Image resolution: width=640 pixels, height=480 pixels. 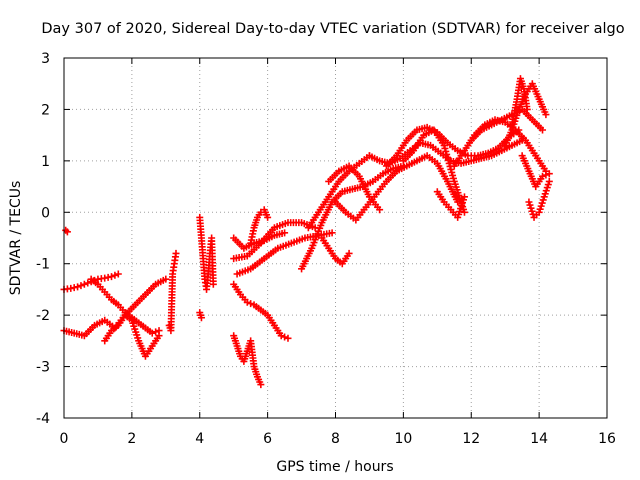 What do you see at coordinates (43, 316) in the screenshot?
I see `y-tick-label: -2` at bounding box center [43, 316].